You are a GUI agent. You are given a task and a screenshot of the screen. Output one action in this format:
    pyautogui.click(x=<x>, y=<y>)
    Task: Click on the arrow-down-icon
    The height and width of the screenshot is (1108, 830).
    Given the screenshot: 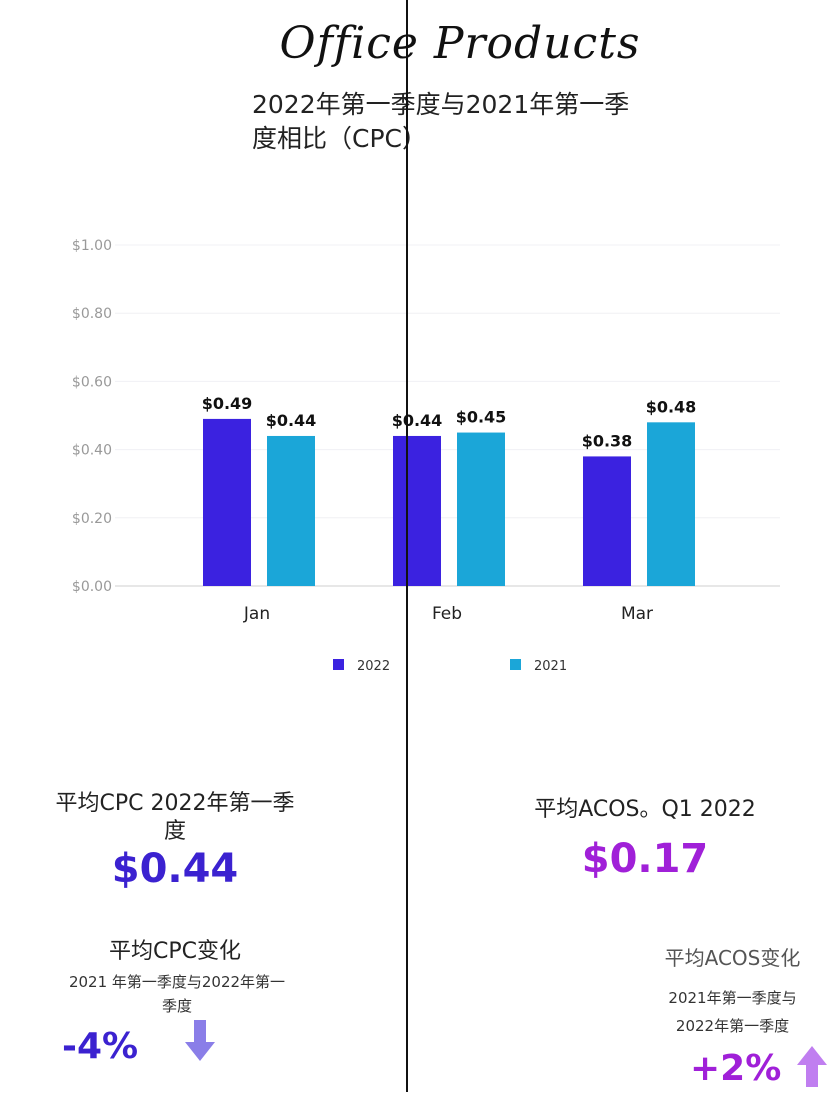 What is the action you would take?
    pyautogui.click(x=200, y=1040)
    